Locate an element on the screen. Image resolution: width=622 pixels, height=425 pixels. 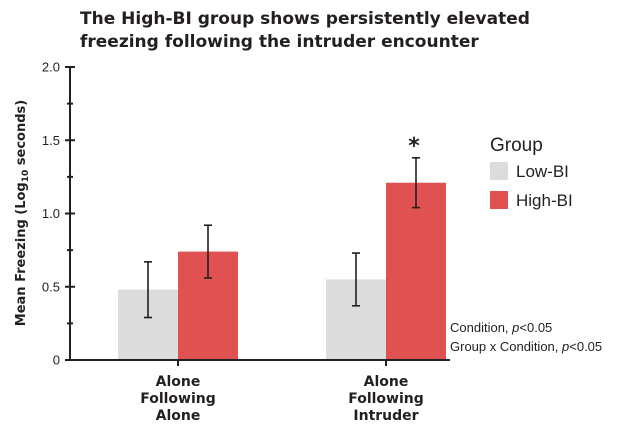
stats-text: Group x Condition, is located at coordinates (506, 346).